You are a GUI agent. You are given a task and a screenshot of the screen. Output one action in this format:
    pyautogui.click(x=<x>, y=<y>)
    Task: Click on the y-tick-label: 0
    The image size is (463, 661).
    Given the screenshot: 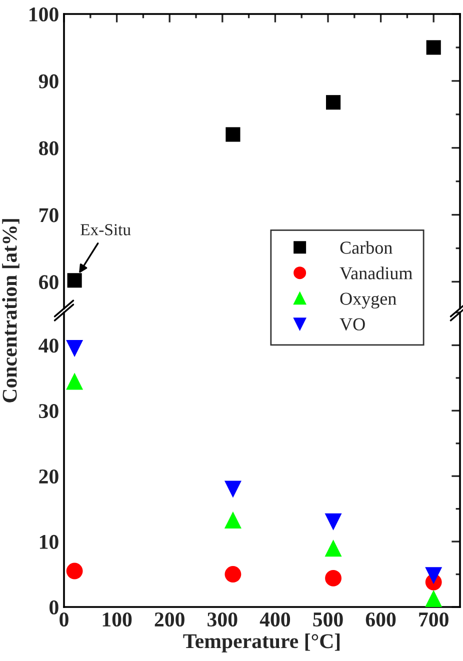 What is the action you would take?
    pyautogui.click(x=54, y=607)
    